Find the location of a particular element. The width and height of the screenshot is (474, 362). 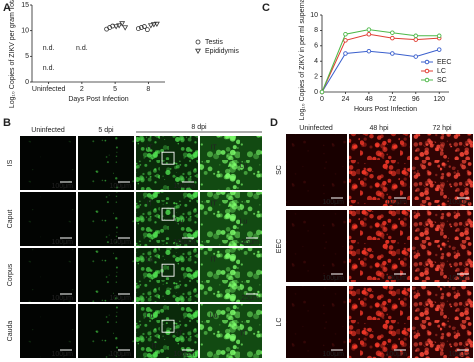

row-label: Caput is located at coordinates (10, 219).